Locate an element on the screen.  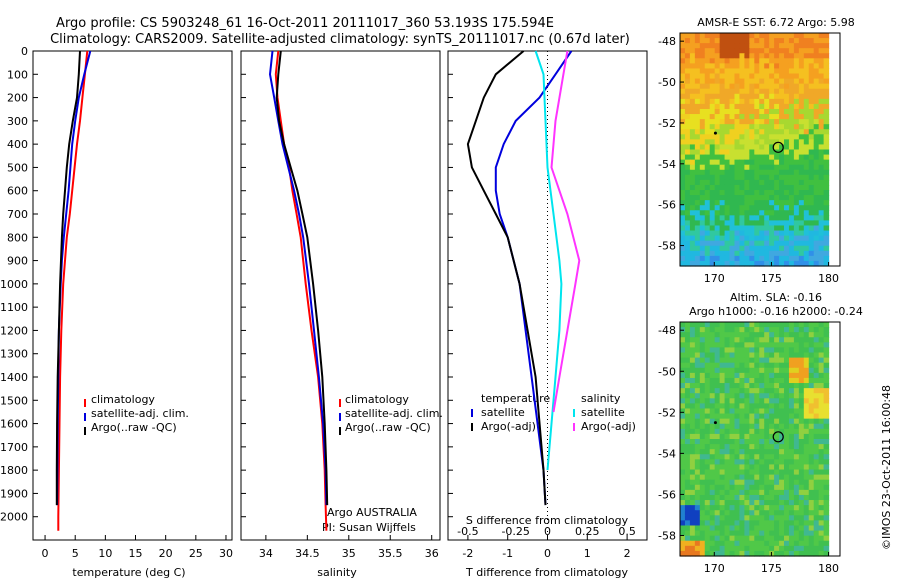
legend-climatology: climatology is located at coordinates (123, 399).